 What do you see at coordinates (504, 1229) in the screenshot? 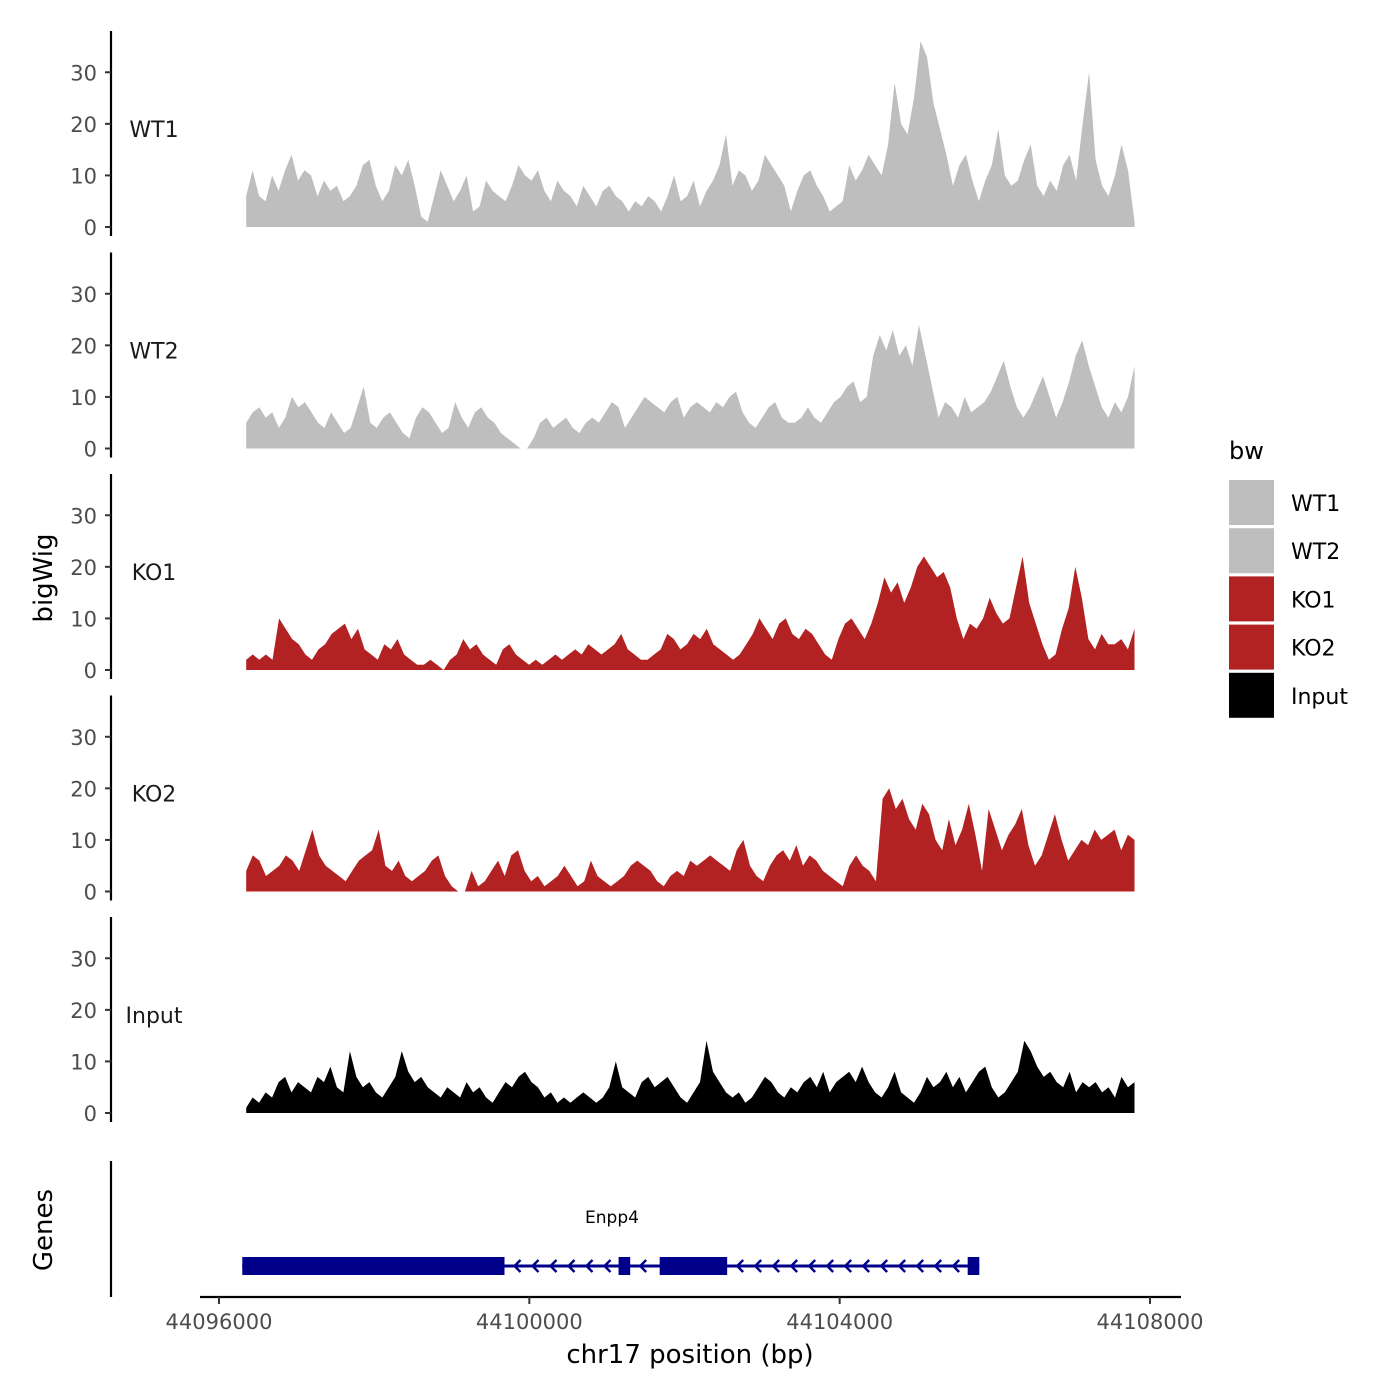
I see `genes-panel: Genes Enpp4` at bounding box center [504, 1229].